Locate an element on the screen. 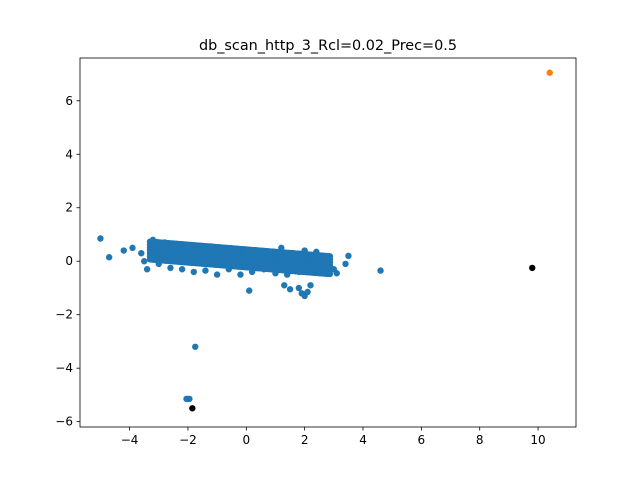 The height and width of the screenshot is (480, 640). chart-title: db_scan_http_3_Rcl=0.02_Prec=0.5 is located at coordinates (328, 46).